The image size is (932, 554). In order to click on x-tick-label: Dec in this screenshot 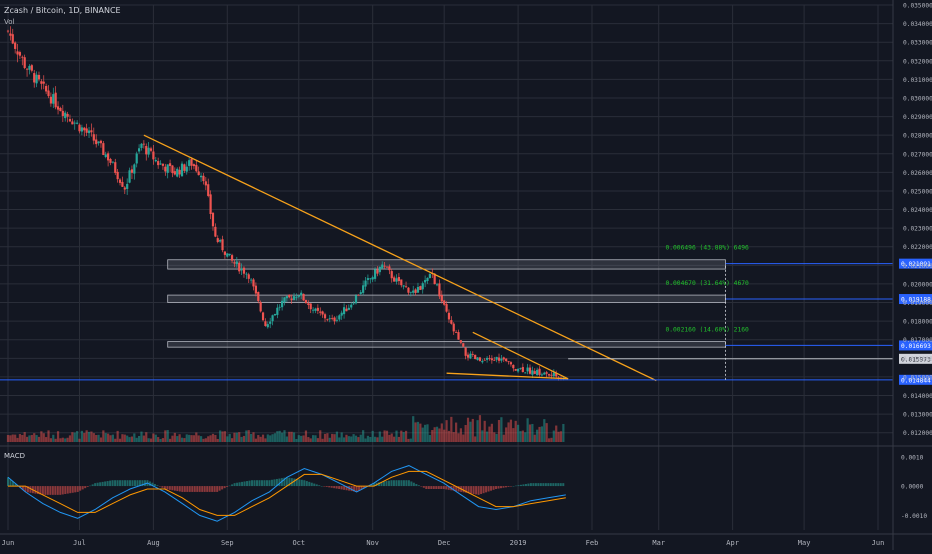, I will do `click(444, 543)`.